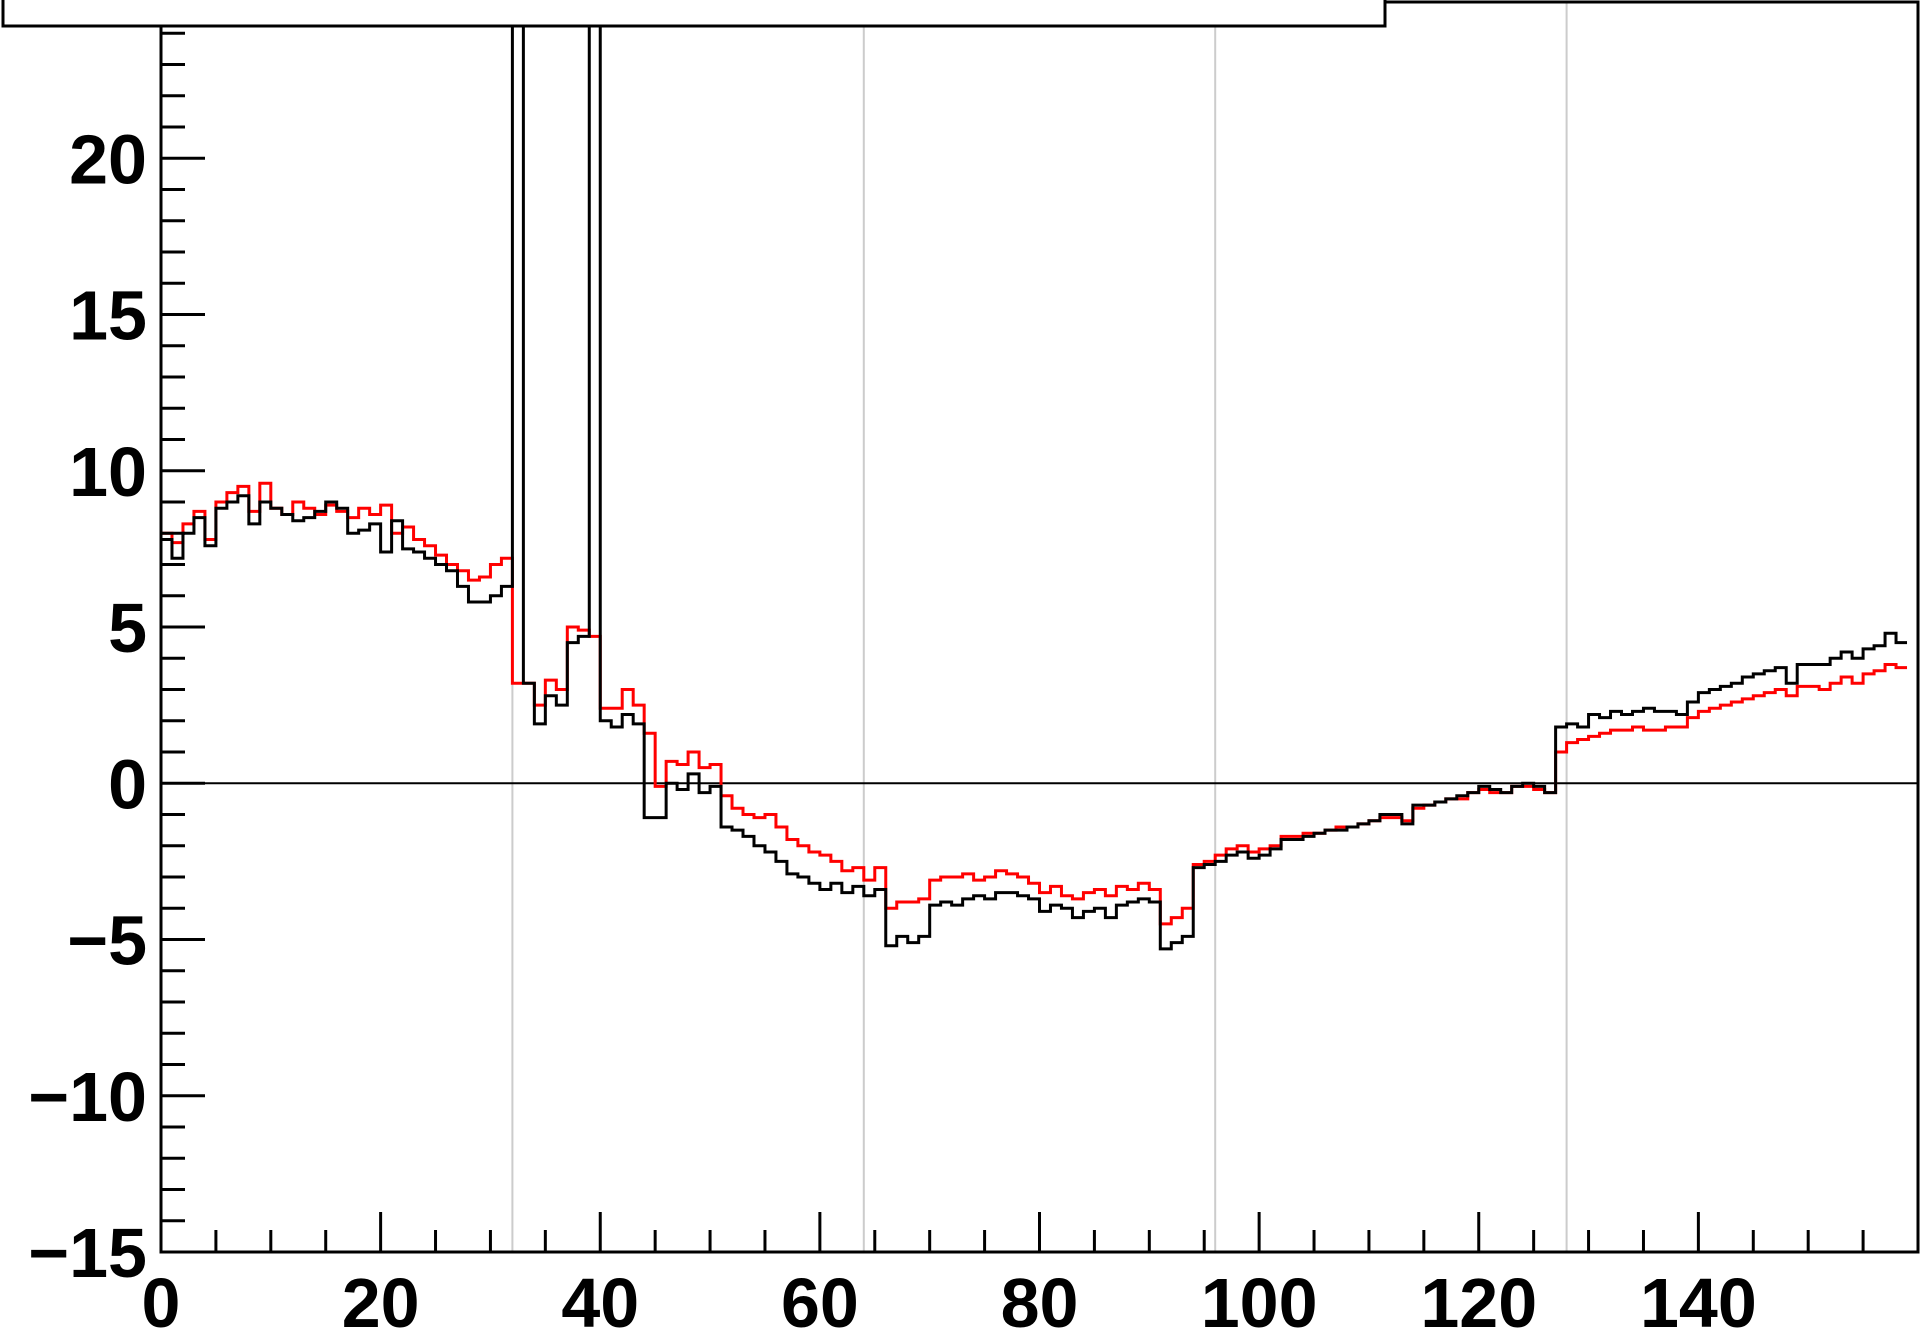 The image size is (1923, 1340). I want to click on x-tick-label: 60, so click(820, 1302).